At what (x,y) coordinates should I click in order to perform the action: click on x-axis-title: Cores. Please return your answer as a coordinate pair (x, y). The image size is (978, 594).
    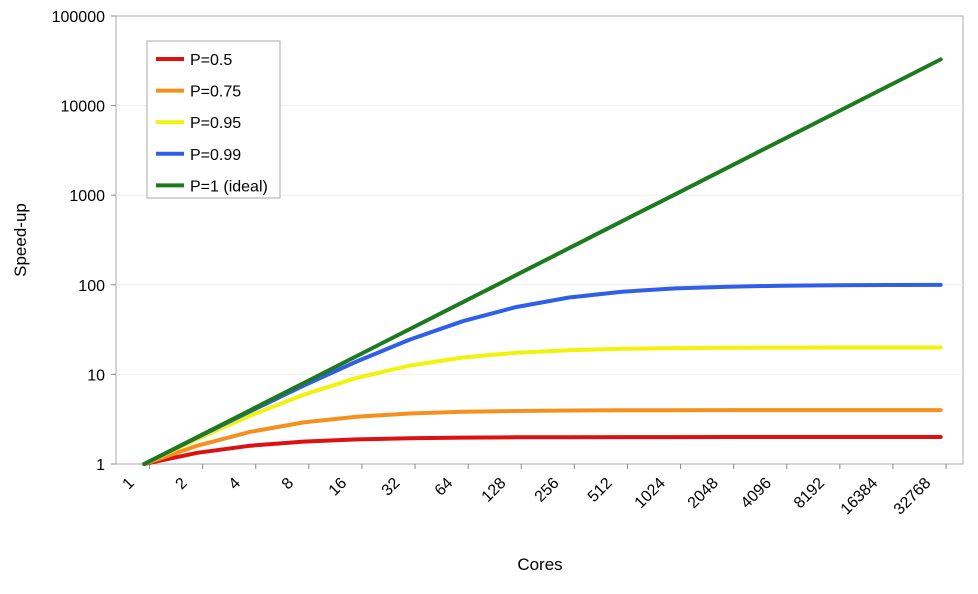
    Looking at the image, I should click on (539, 564).